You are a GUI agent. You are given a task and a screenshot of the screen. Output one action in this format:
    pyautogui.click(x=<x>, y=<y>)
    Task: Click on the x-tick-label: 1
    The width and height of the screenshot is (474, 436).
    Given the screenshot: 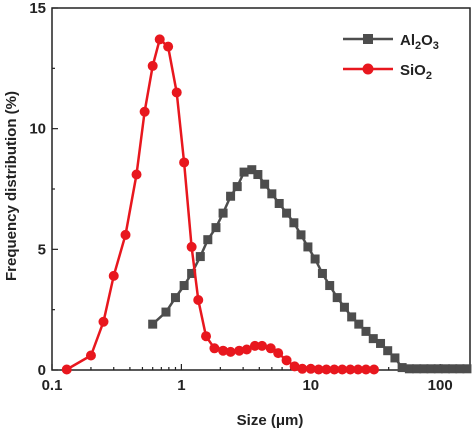 What is the action you would take?
    pyautogui.click(x=181, y=385)
    